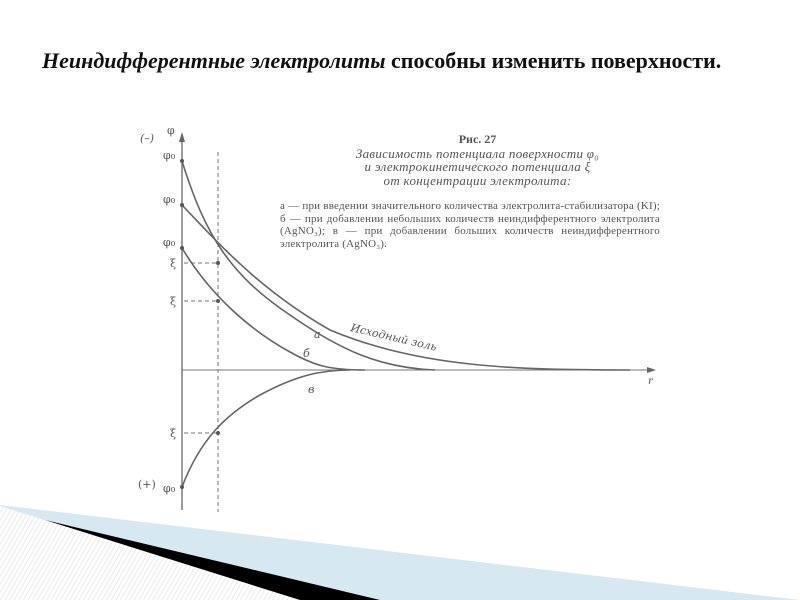 The image size is (800, 600). What do you see at coordinates (169, 488) in the screenshot?
I see `phi0-label-4: φ₀` at bounding box center [169, 488].